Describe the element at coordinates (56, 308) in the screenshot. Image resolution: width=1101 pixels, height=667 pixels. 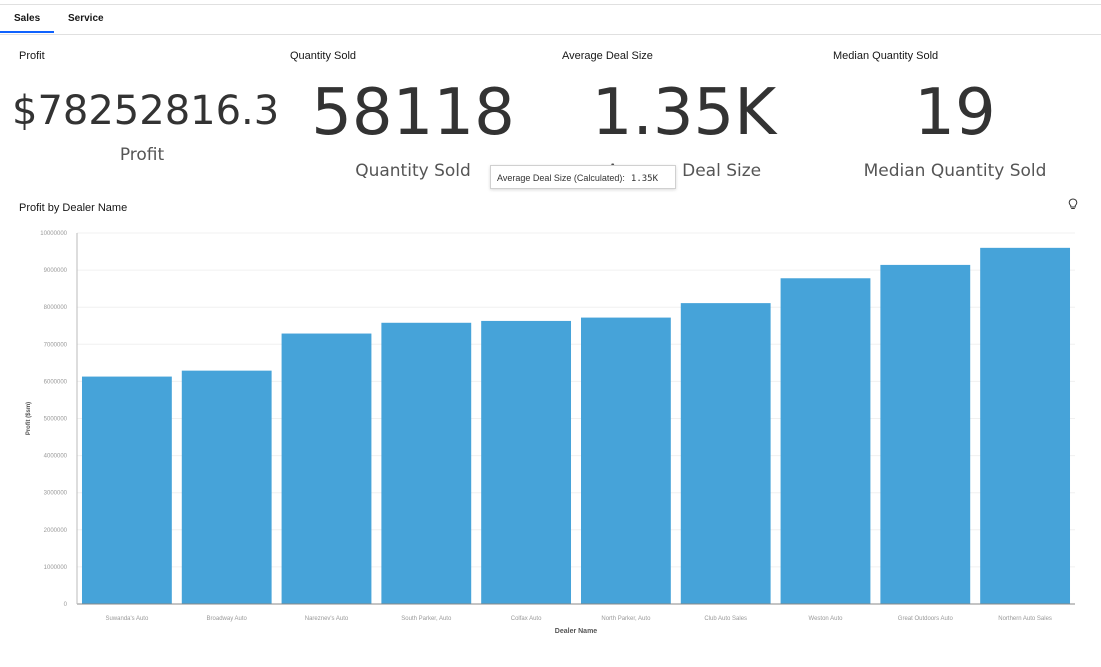
I see `y-tick-label: 8000000` at that location.